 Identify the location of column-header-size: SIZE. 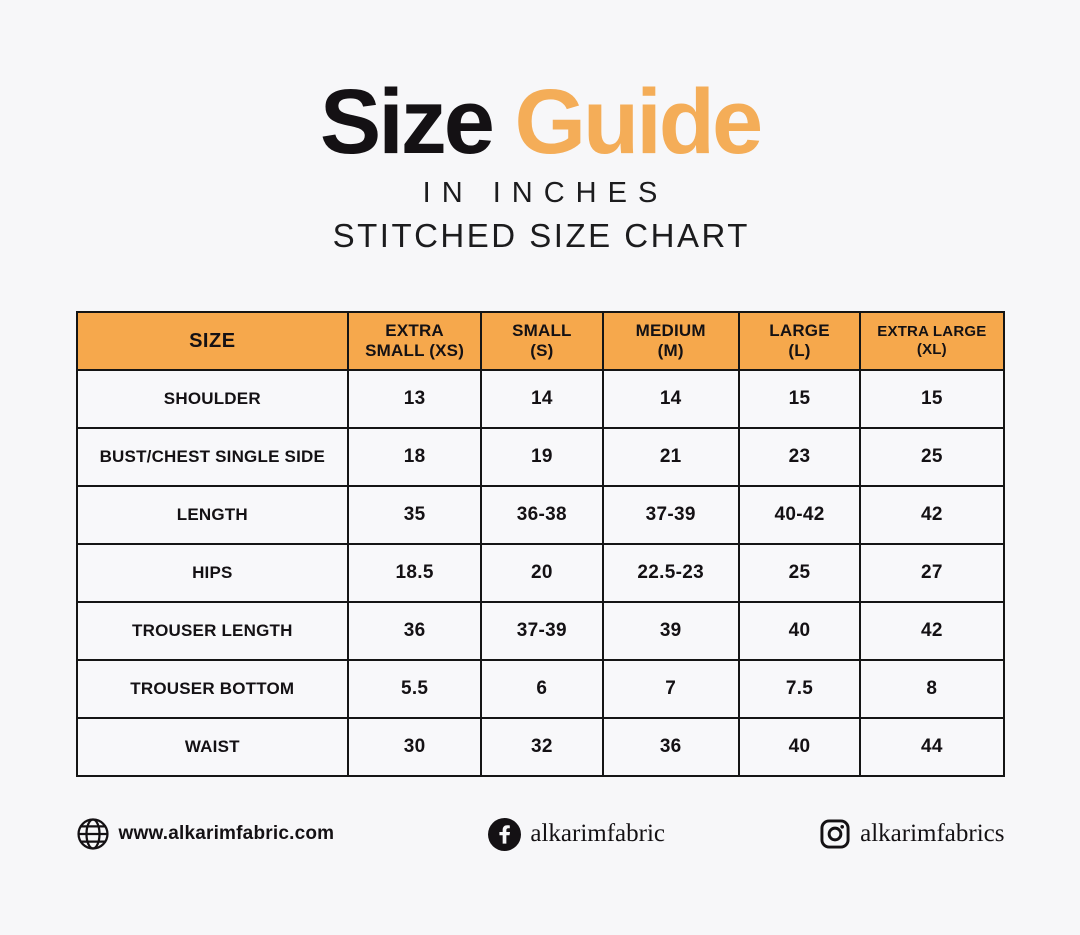
(212, 341).